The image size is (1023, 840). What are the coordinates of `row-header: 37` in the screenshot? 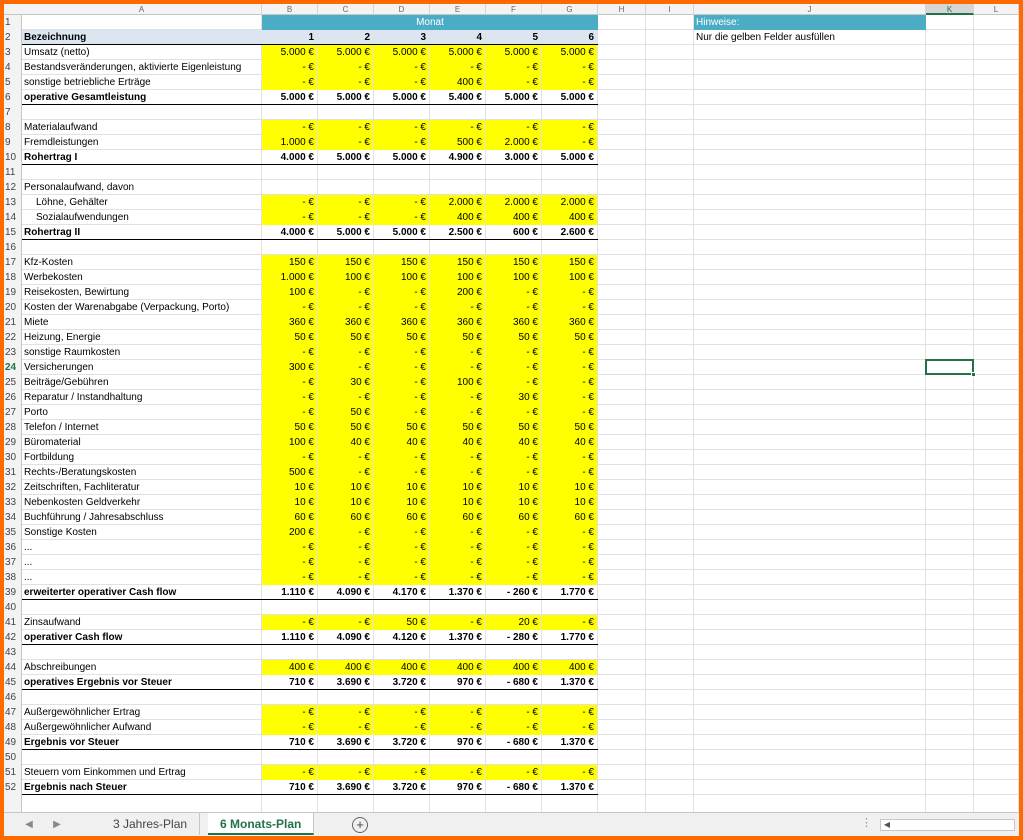 It's located at (11, 562).